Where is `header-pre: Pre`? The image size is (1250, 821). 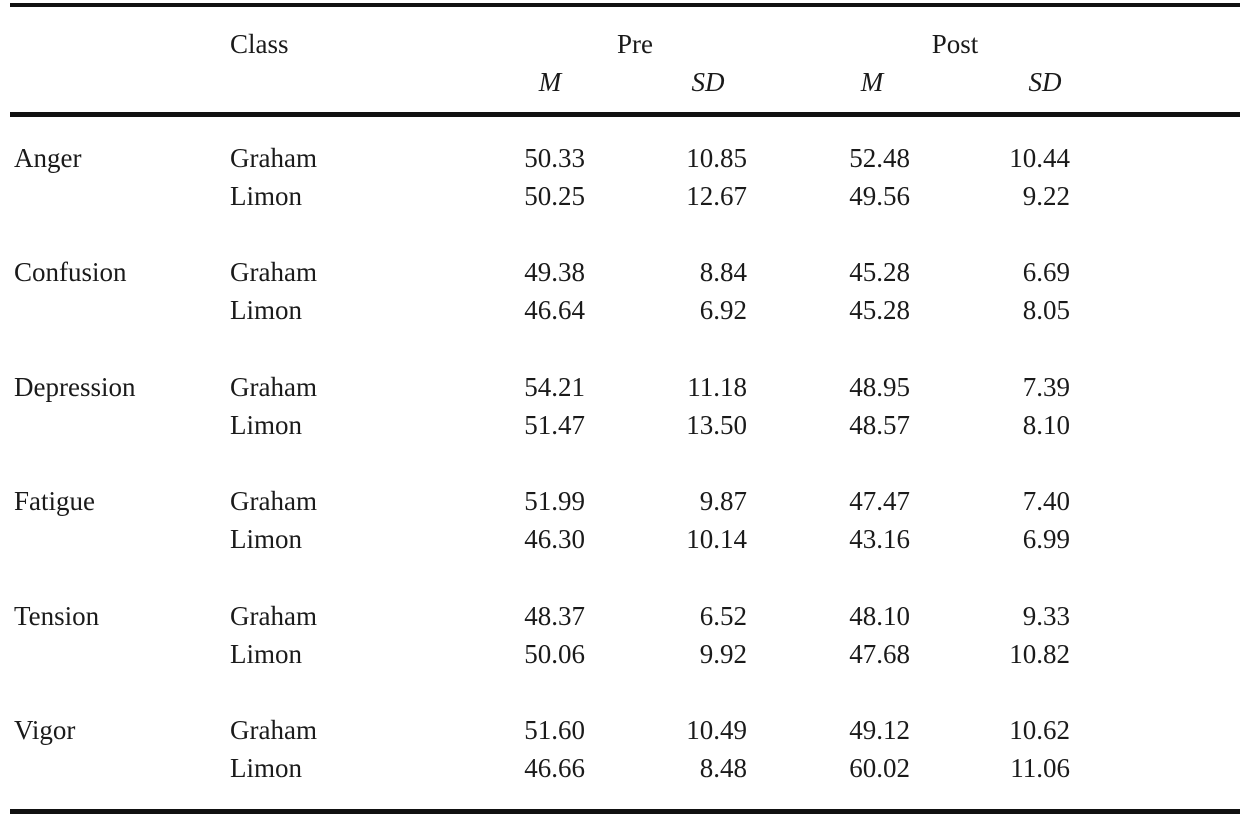
header-pre: Pre is located at coordinates (635, 44).